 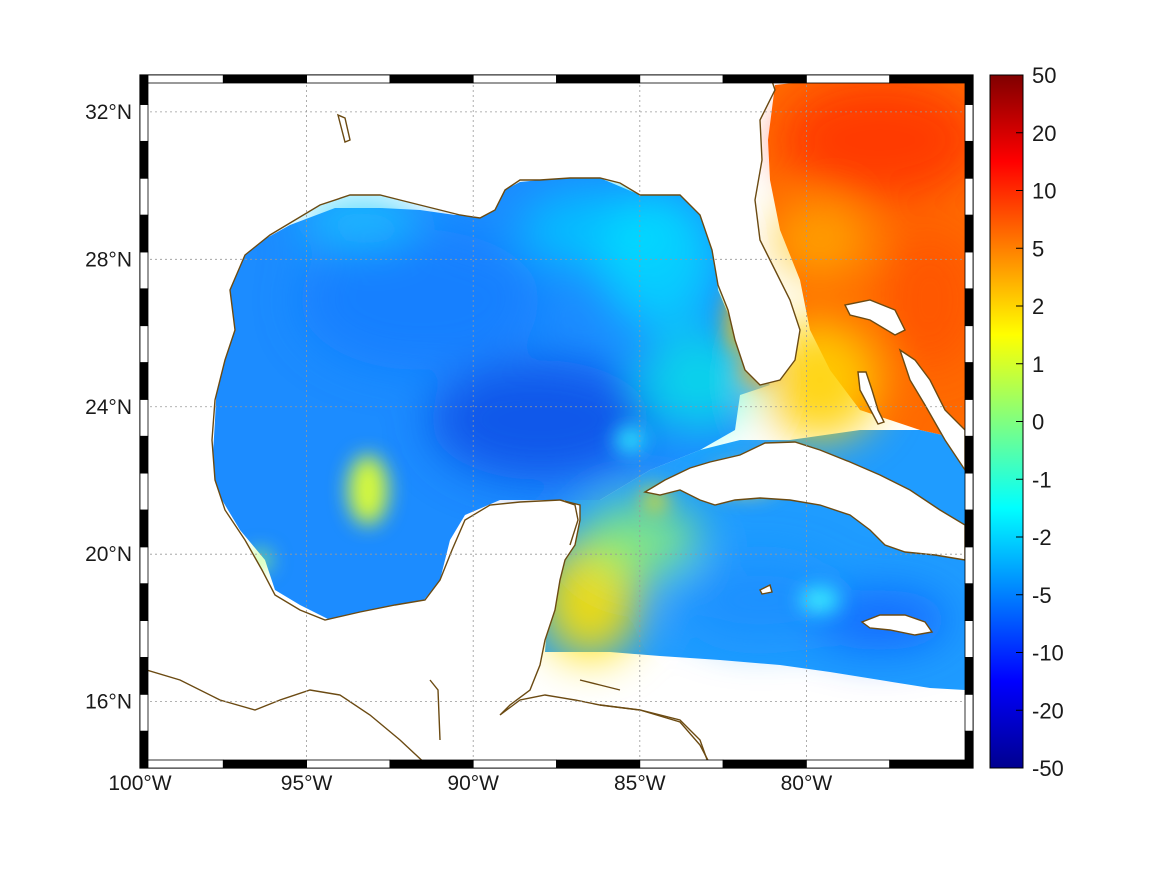 What do you see at coordinates (307, 783) in the screenshot?
I see `lon-tick-label: 95°W` at bounding box center [307, 783].